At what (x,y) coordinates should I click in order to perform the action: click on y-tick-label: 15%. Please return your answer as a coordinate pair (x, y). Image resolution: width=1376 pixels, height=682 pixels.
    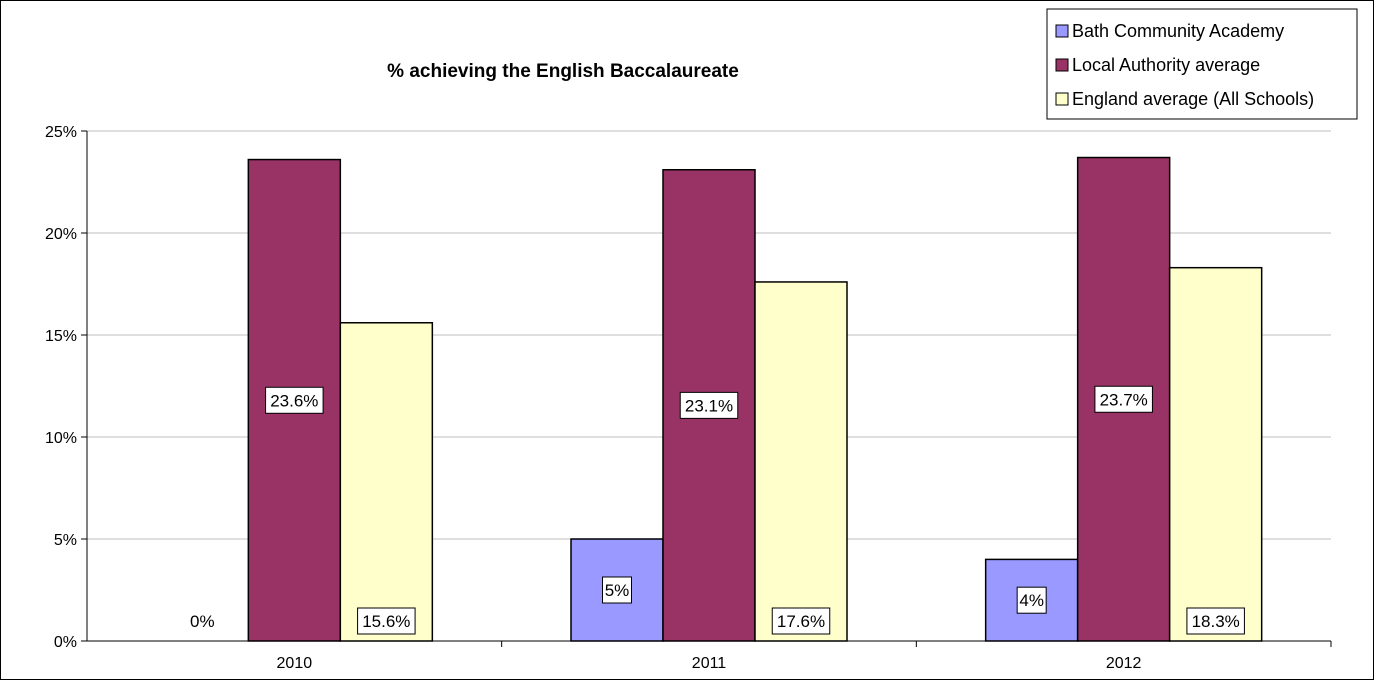
    Looking at the image, I should click on (61, 336).